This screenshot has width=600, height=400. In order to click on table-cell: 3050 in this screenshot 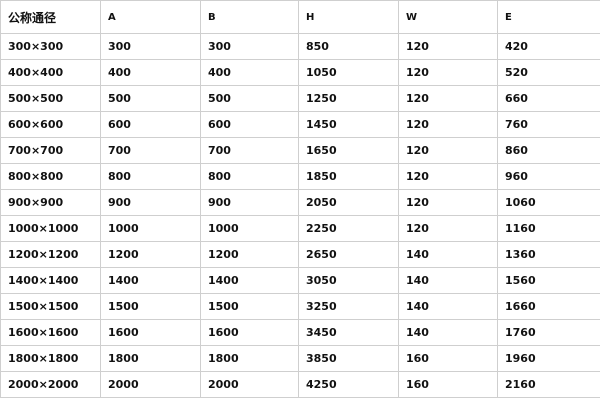, I will do `click(348, 281)`.